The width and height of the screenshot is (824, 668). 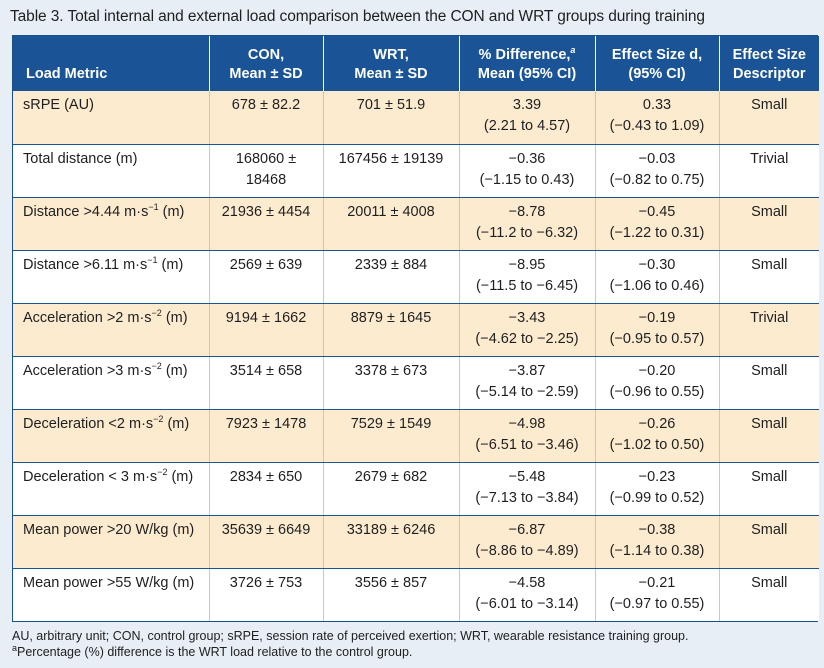 What do you see at coordinates (769, 63) in the screenshot?
I see `header-effect-size-descriptor: Effect Size Descriptor` at bounding box center [769, 63].